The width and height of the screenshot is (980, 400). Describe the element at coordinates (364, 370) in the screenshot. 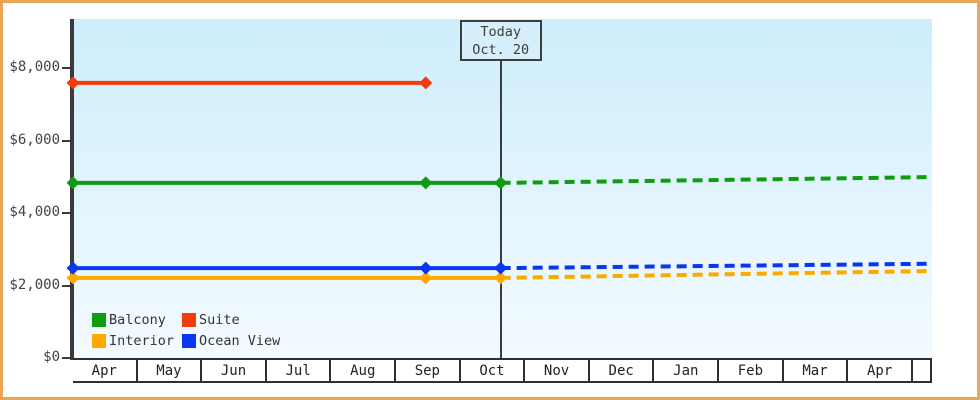

I see `x-axis-month-cell: Aug` at that location.